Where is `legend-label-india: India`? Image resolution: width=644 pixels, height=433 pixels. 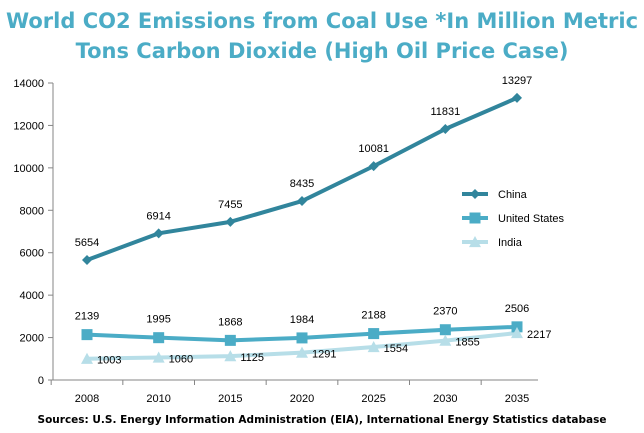
legend-label-india: India is located at coordinates (510, 243).